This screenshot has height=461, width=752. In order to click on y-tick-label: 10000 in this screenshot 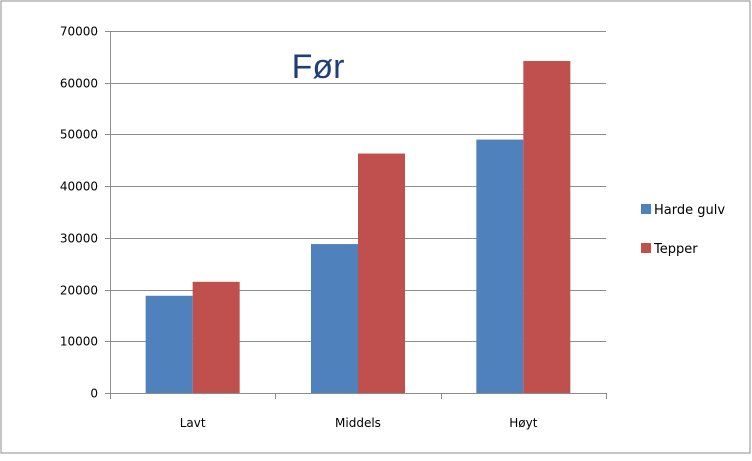, I will do `click(79, 342)`.